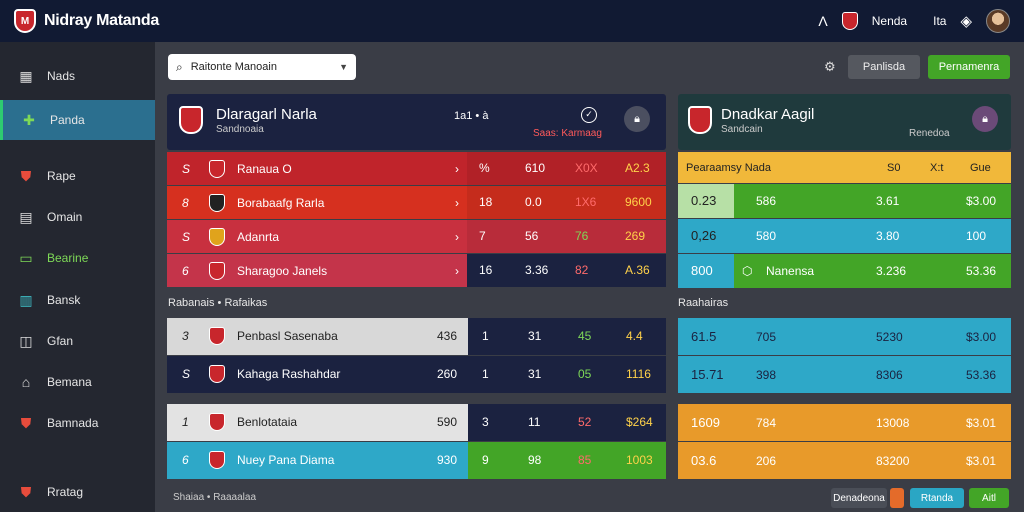  I want to click on team-label: Nenda, so click(889, 21).